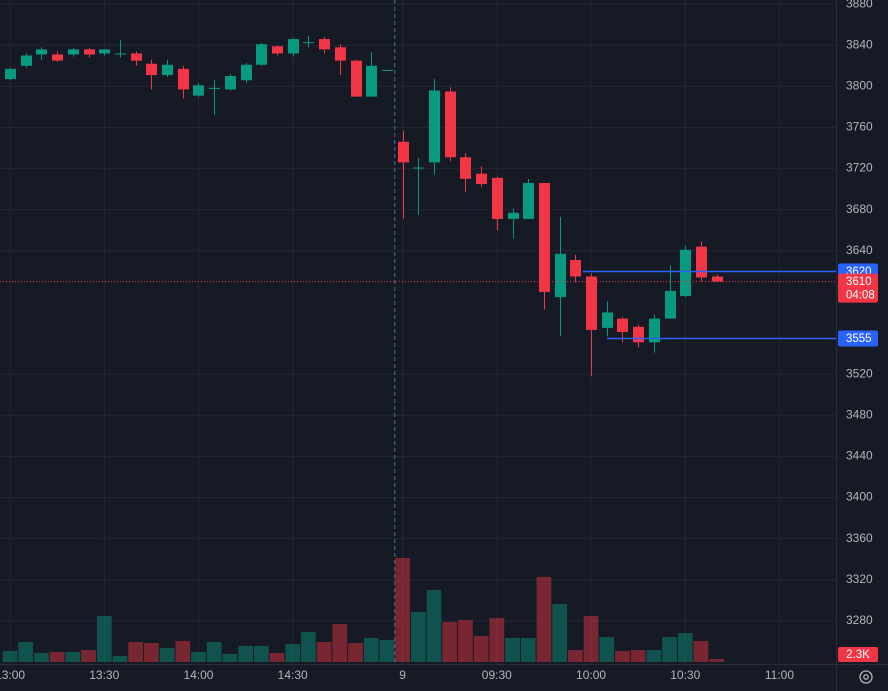  I want to click on y-tick-label: 3720, so click(859, 168).